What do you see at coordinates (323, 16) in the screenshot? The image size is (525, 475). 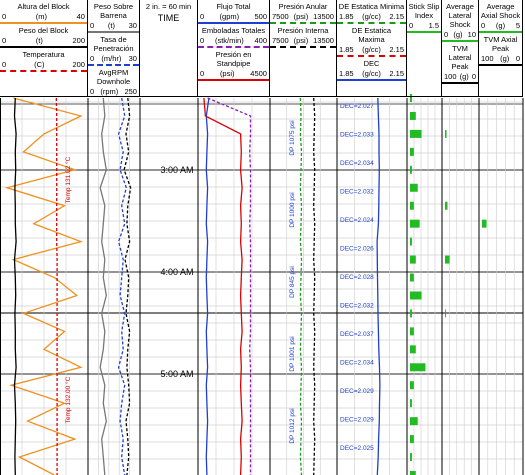 I see `scale-max: 13500` at bounding box center [323, 16].